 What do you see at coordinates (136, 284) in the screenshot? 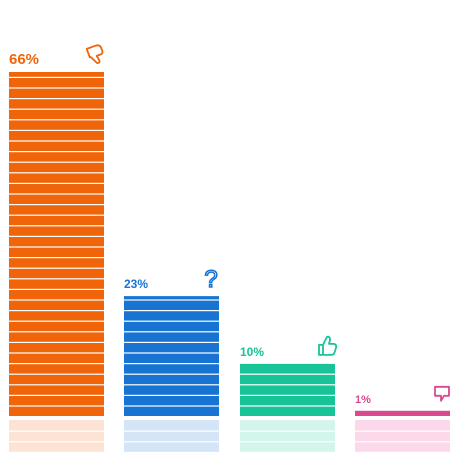
I see `data-label: 23%` at bounding box center [136, 284].